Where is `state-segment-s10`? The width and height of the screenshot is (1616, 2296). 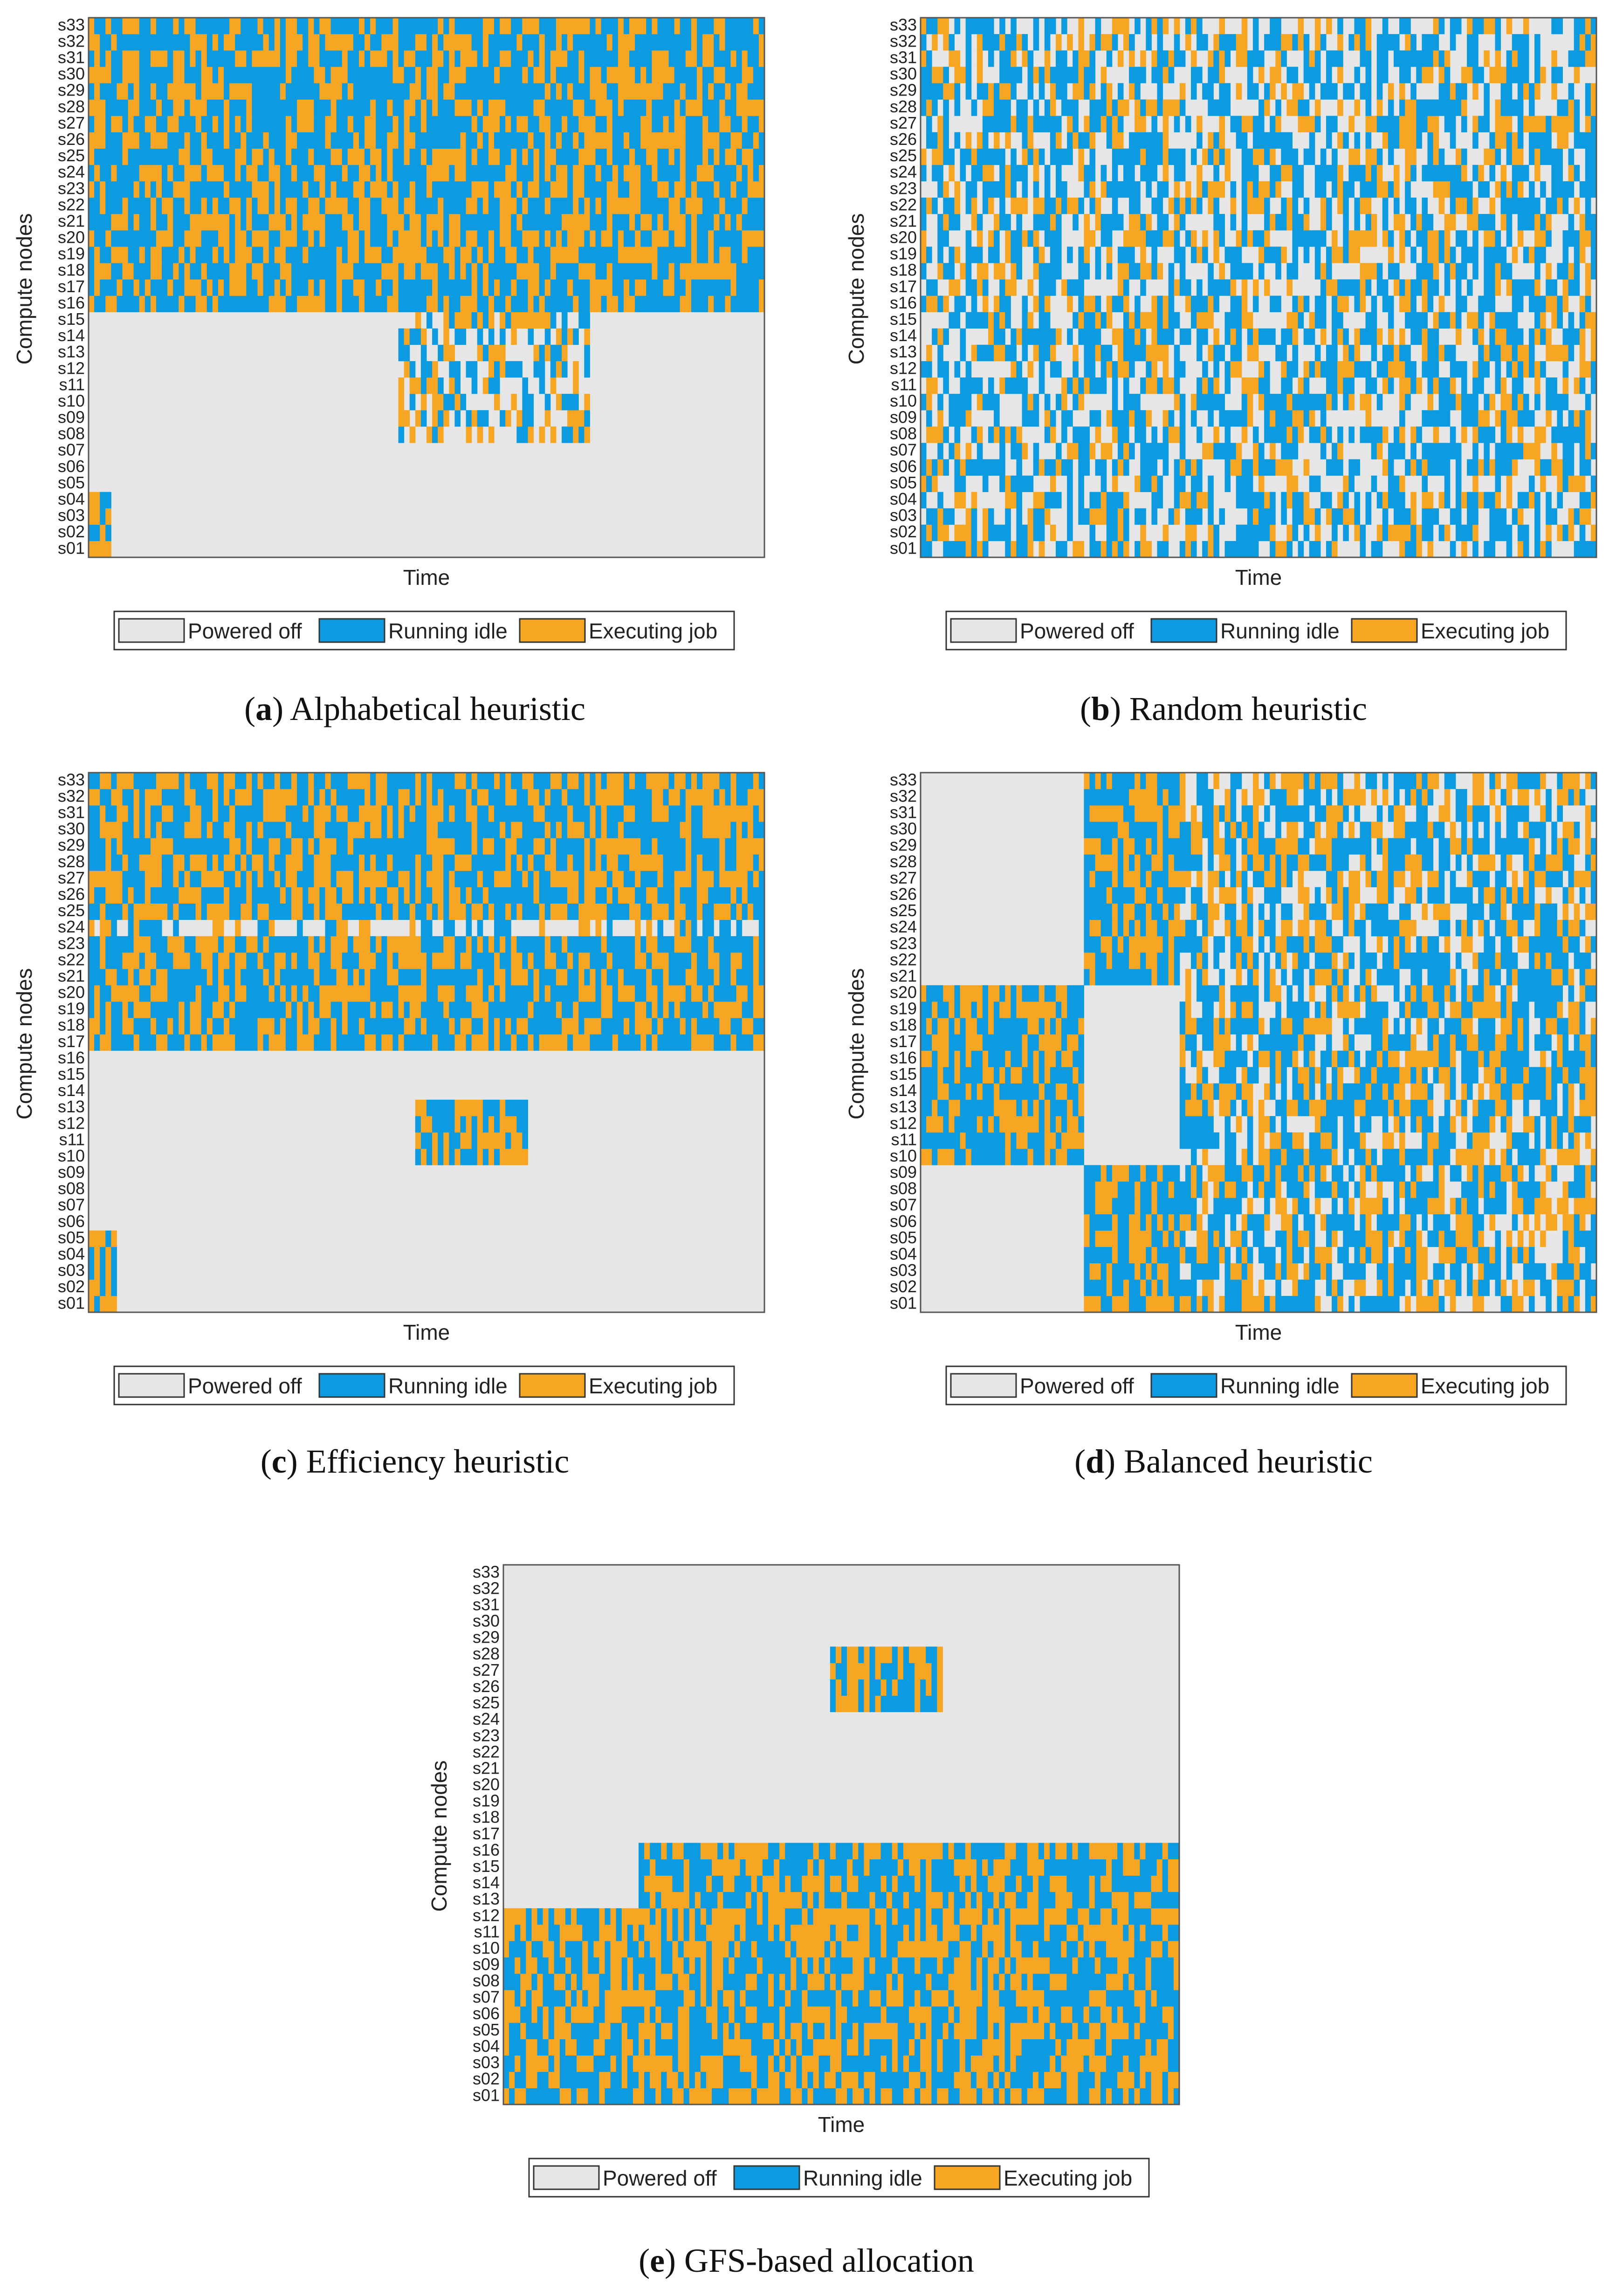
state-segment-s10 is located at coordinates (491, 1157).